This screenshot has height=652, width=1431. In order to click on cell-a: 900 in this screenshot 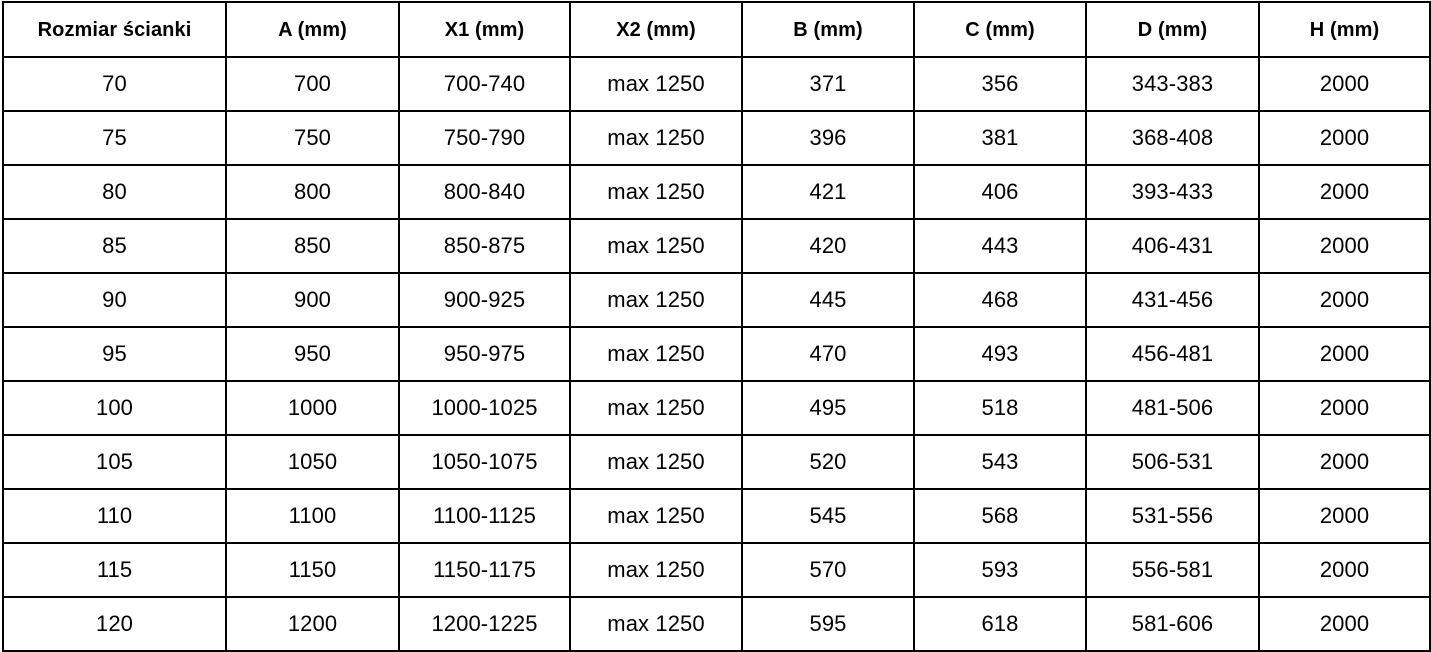, I will do `click(312, 300)`.